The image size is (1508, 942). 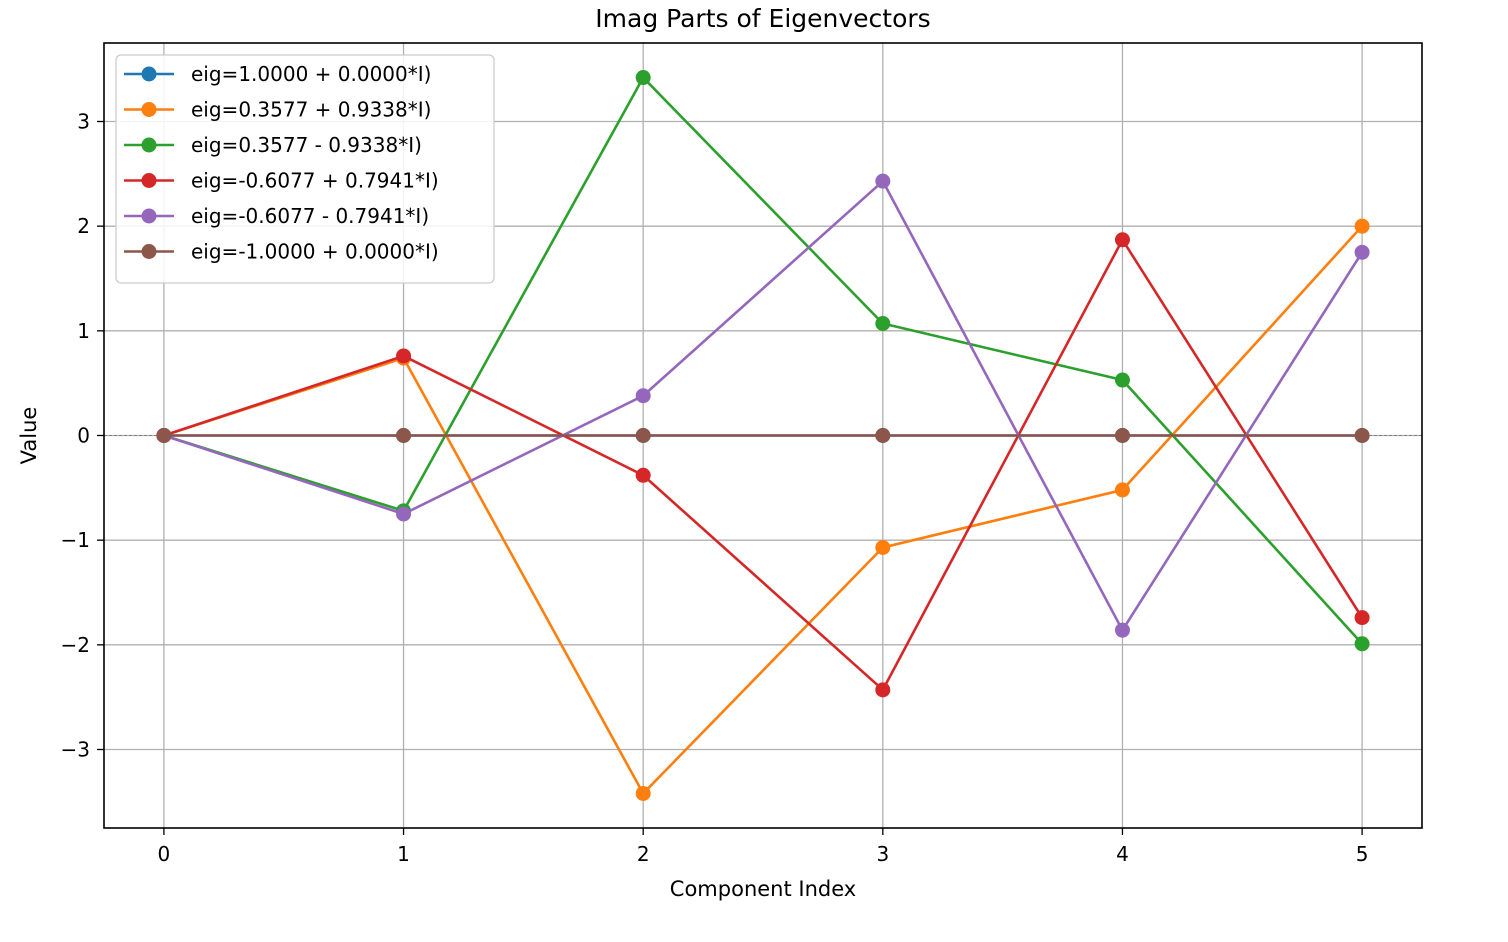 What do you see at coordinates (311, 110) in the screenshot?
I see `legend-label: eig=0.3577 + 0.9338*I)` at bounding box center [311, 110].